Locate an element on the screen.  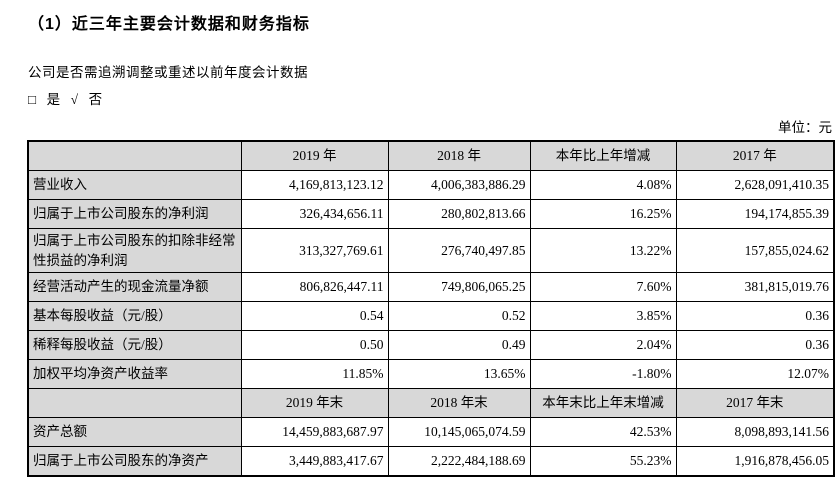
value-2018: 2,222,484,188.69 is located at coordinates (459, 461).